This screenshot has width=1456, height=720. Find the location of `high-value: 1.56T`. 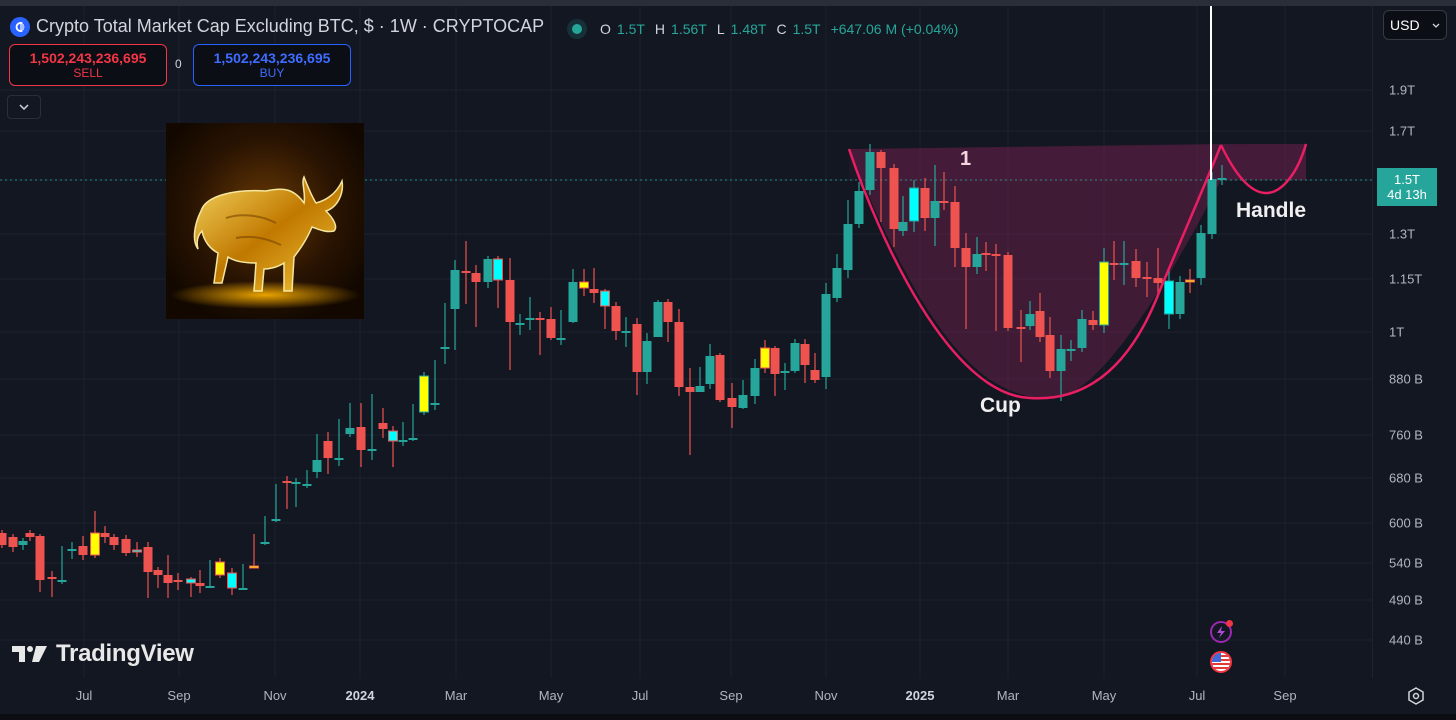

high-value: 1.56T is located at coordinates (689, 29).